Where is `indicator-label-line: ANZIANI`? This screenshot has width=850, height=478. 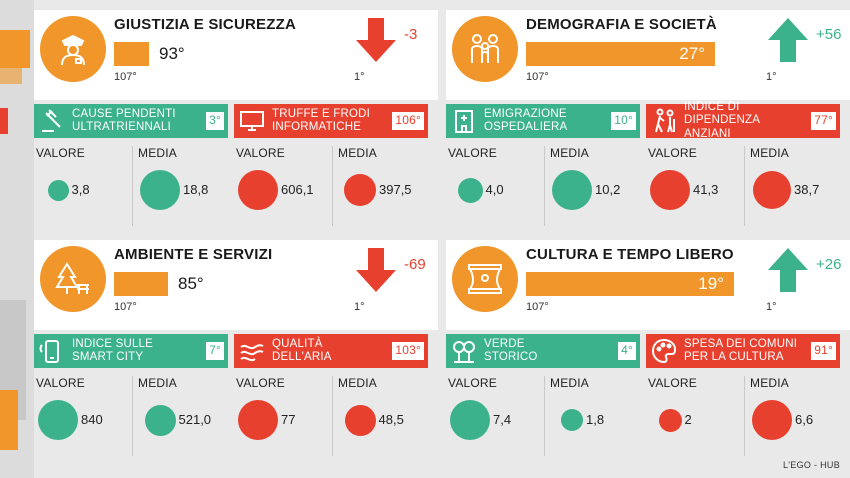 indicator-label-line: ANZIANI is located at coordinates (707, 133).